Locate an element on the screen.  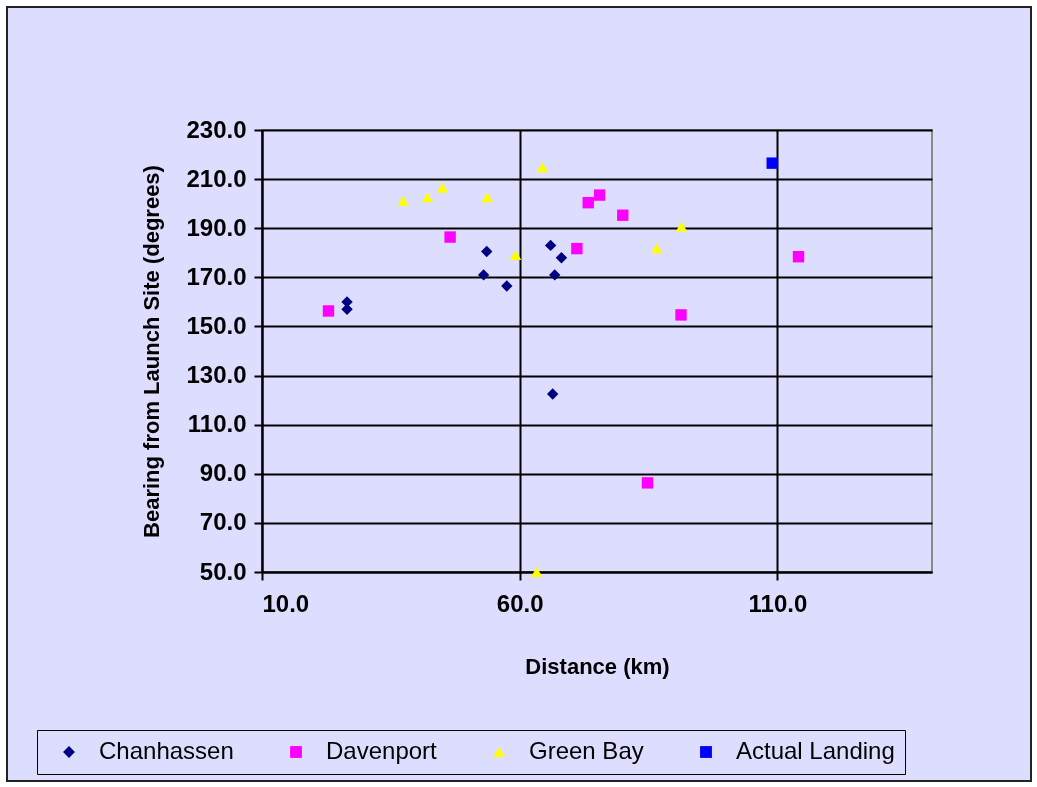
y-tick-label: 90.0 is located at coordinates (223, 473).